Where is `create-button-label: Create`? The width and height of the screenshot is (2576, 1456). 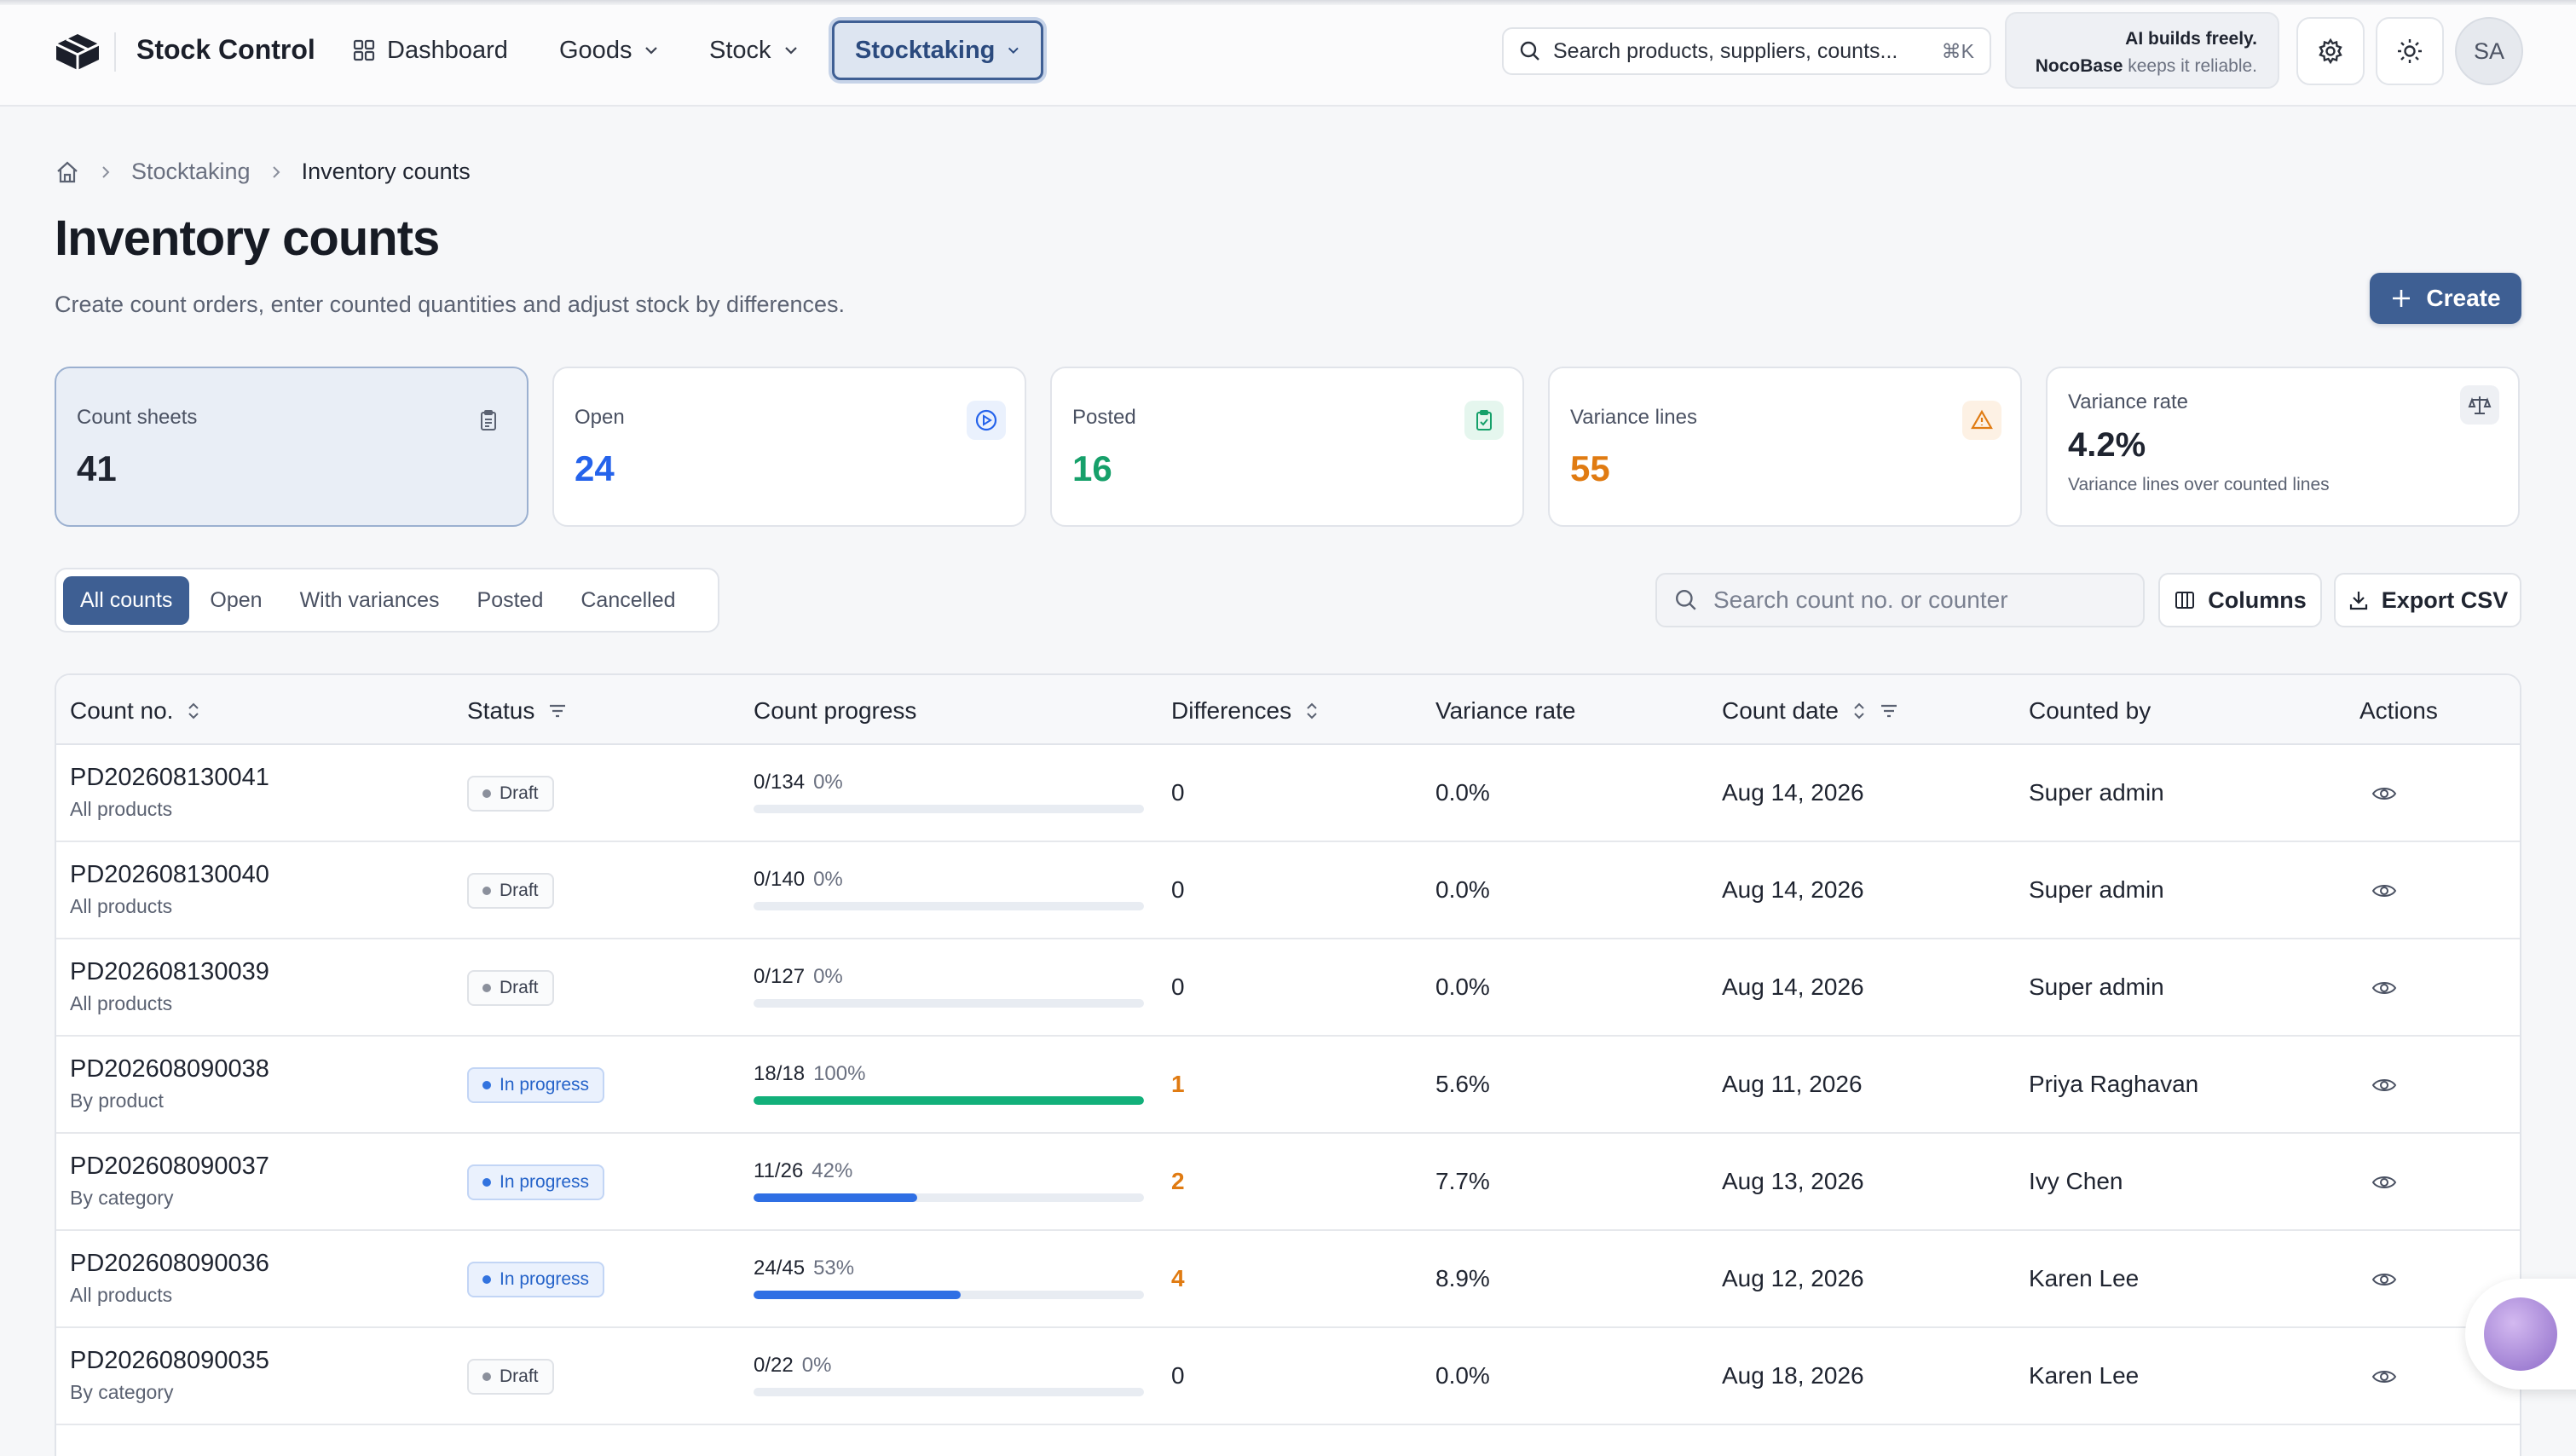
create-button-label: Create is located at coordinates (2463, 298).